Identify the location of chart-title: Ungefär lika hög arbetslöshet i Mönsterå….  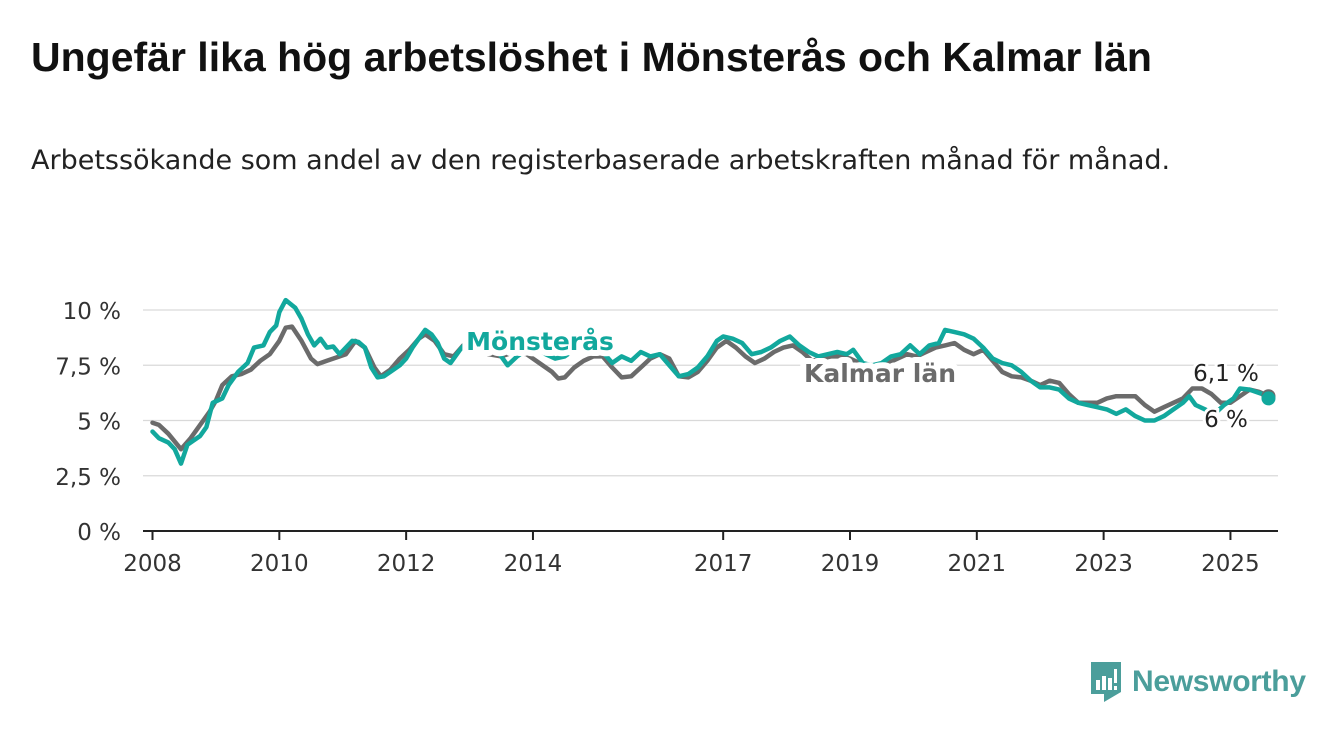
(591, 57).